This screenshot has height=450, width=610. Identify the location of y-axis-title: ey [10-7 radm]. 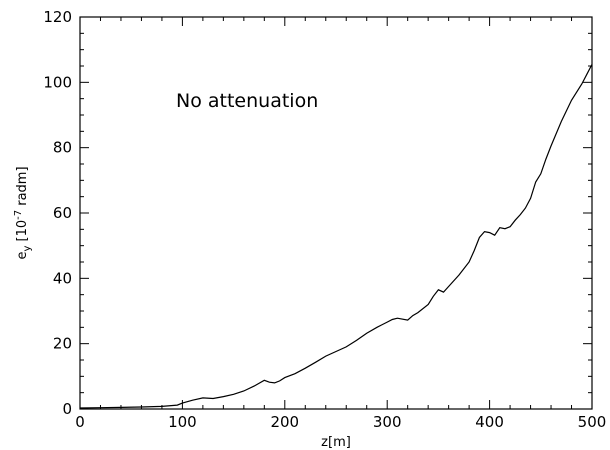
(23, 212).